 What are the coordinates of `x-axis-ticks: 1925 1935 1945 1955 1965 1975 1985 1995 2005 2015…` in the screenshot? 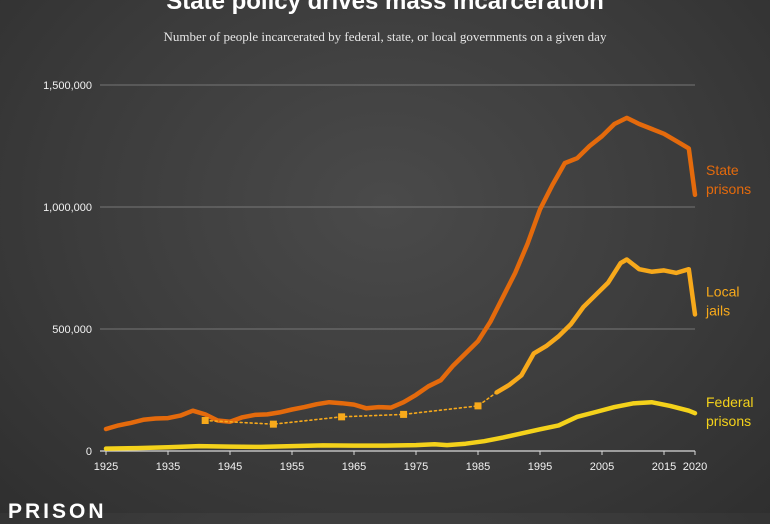 It's located at (400, 462).